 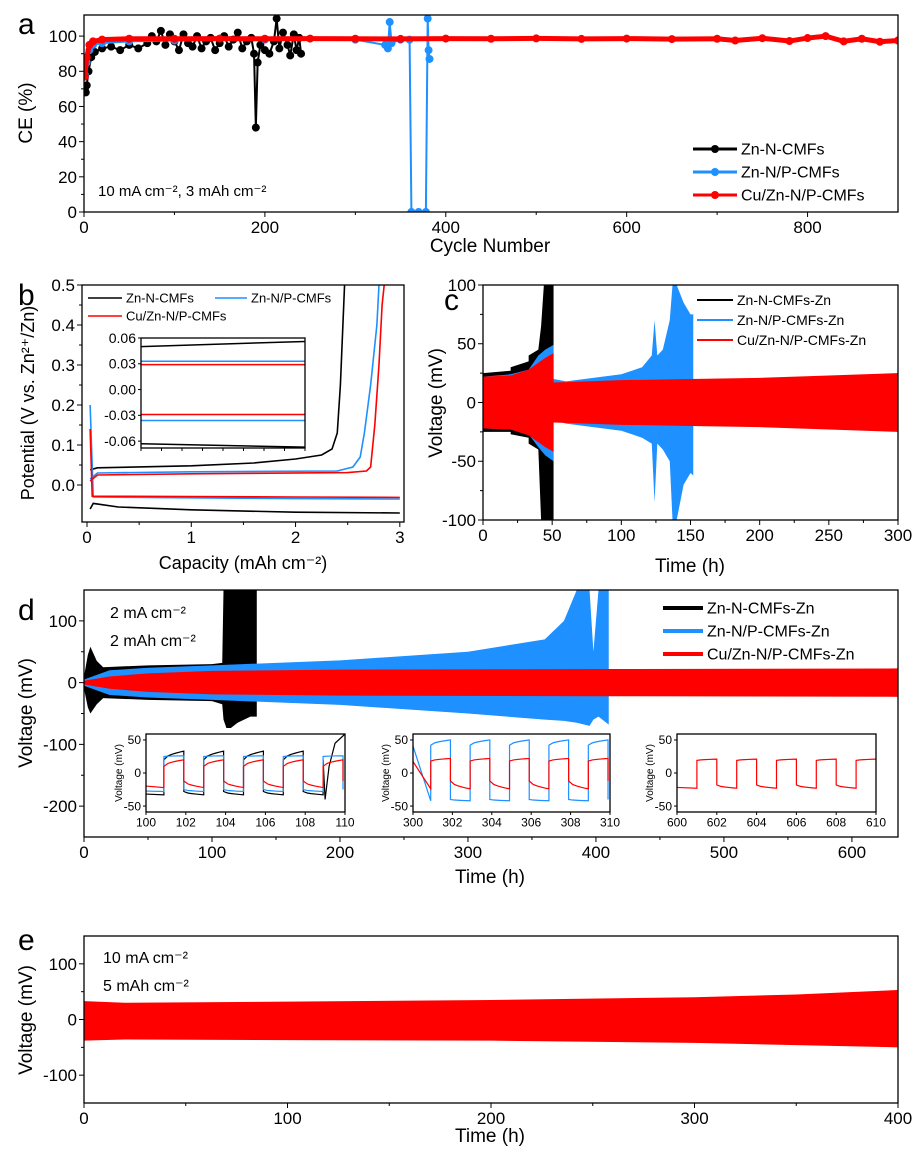 What do you see at coordinates (63, 325) in the screenshot?
I see `y-tick-label: 0.4` at bounding box center [63, 325].